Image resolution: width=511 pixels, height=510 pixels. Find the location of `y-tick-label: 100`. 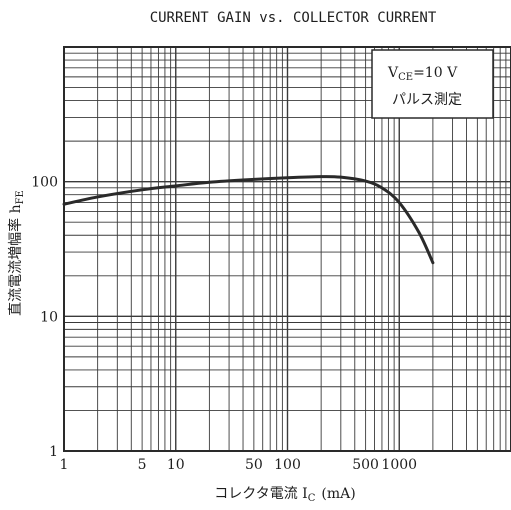

y-tick-label: 100 is located at coordinates (44, 183).